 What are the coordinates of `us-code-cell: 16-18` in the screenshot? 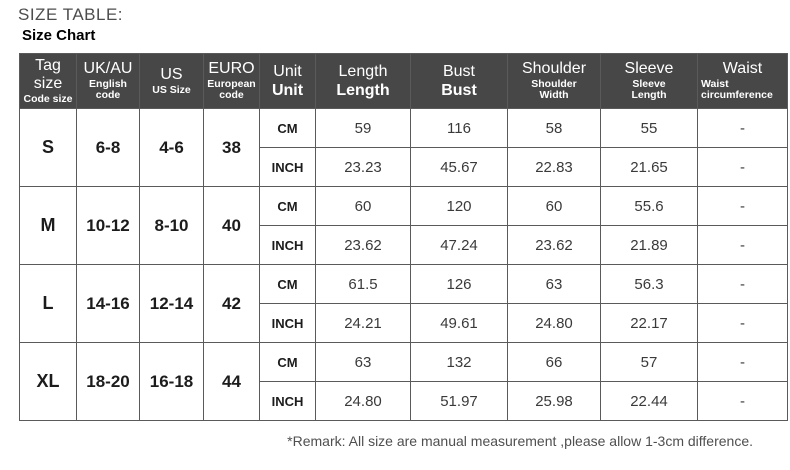 It's located at (171, 381).